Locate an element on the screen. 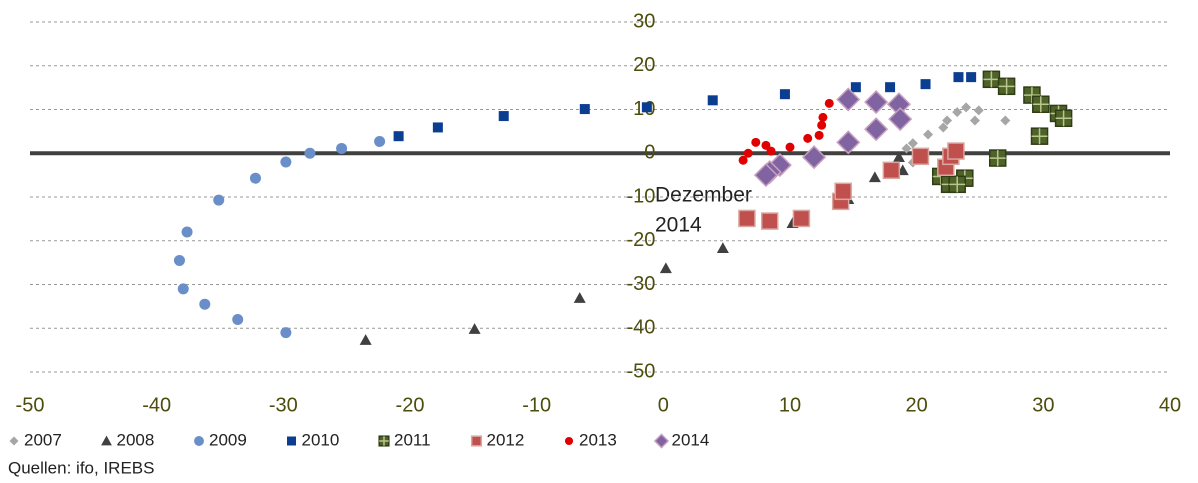 This screenshot has height=483, width=1198. y-tick-label: 0 is located at coordinates (649, 153).